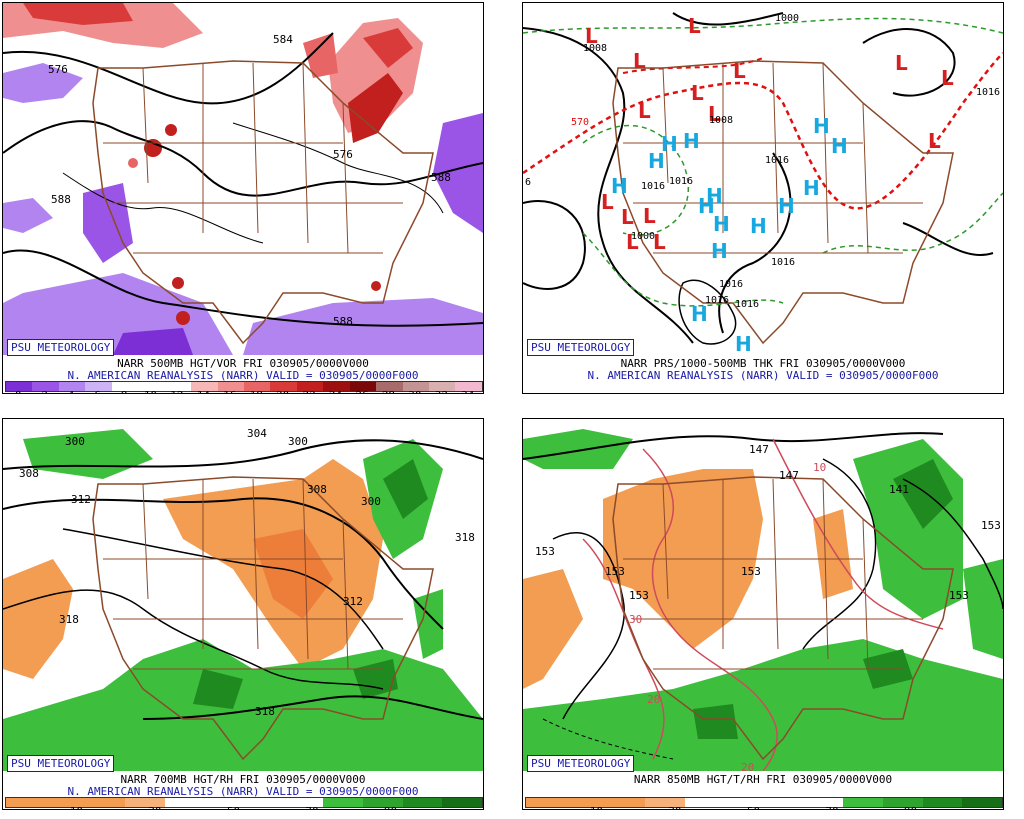 Image resolution: width=1024 pixels, height=819 pixels. I want to click on contour-label: 312, so click(81, 499).